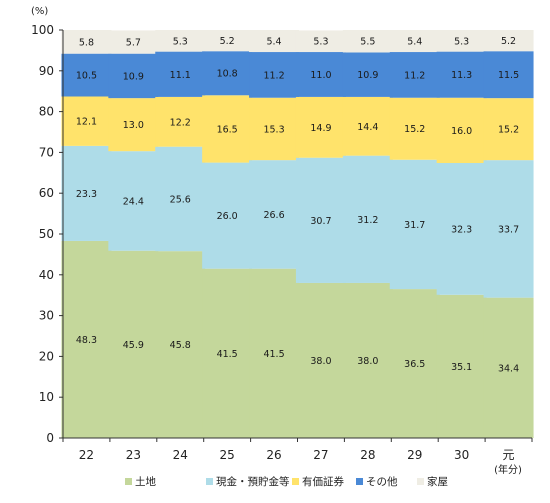  I want to click on data-label: 11.2, so click(414, 75).